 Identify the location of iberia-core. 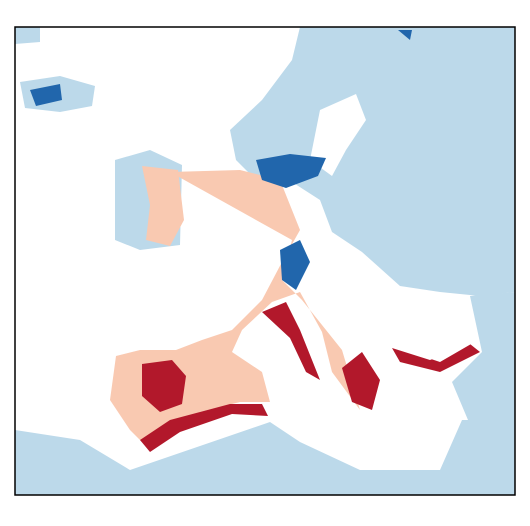
(164, 386).